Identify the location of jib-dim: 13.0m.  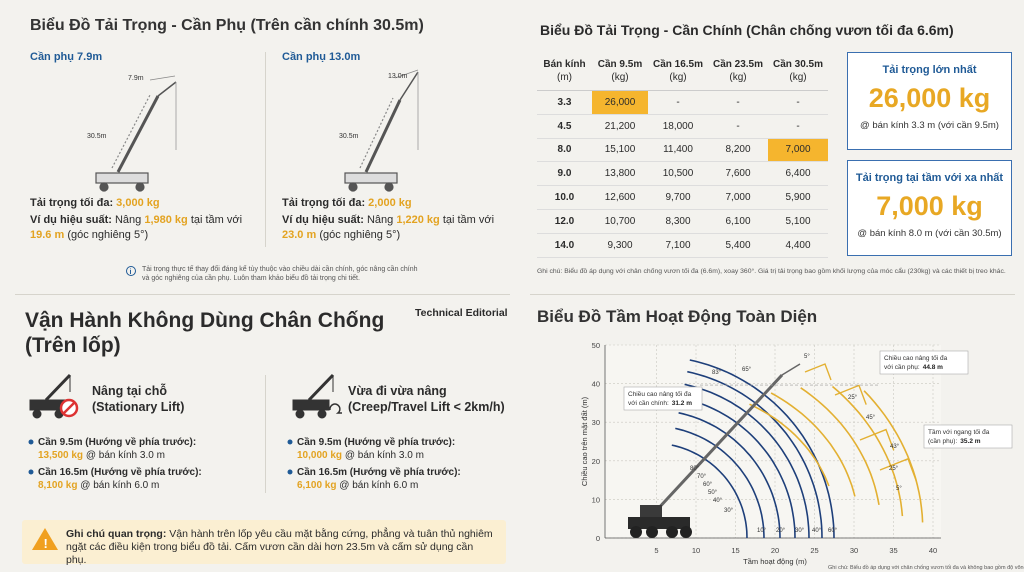
(398, 76).